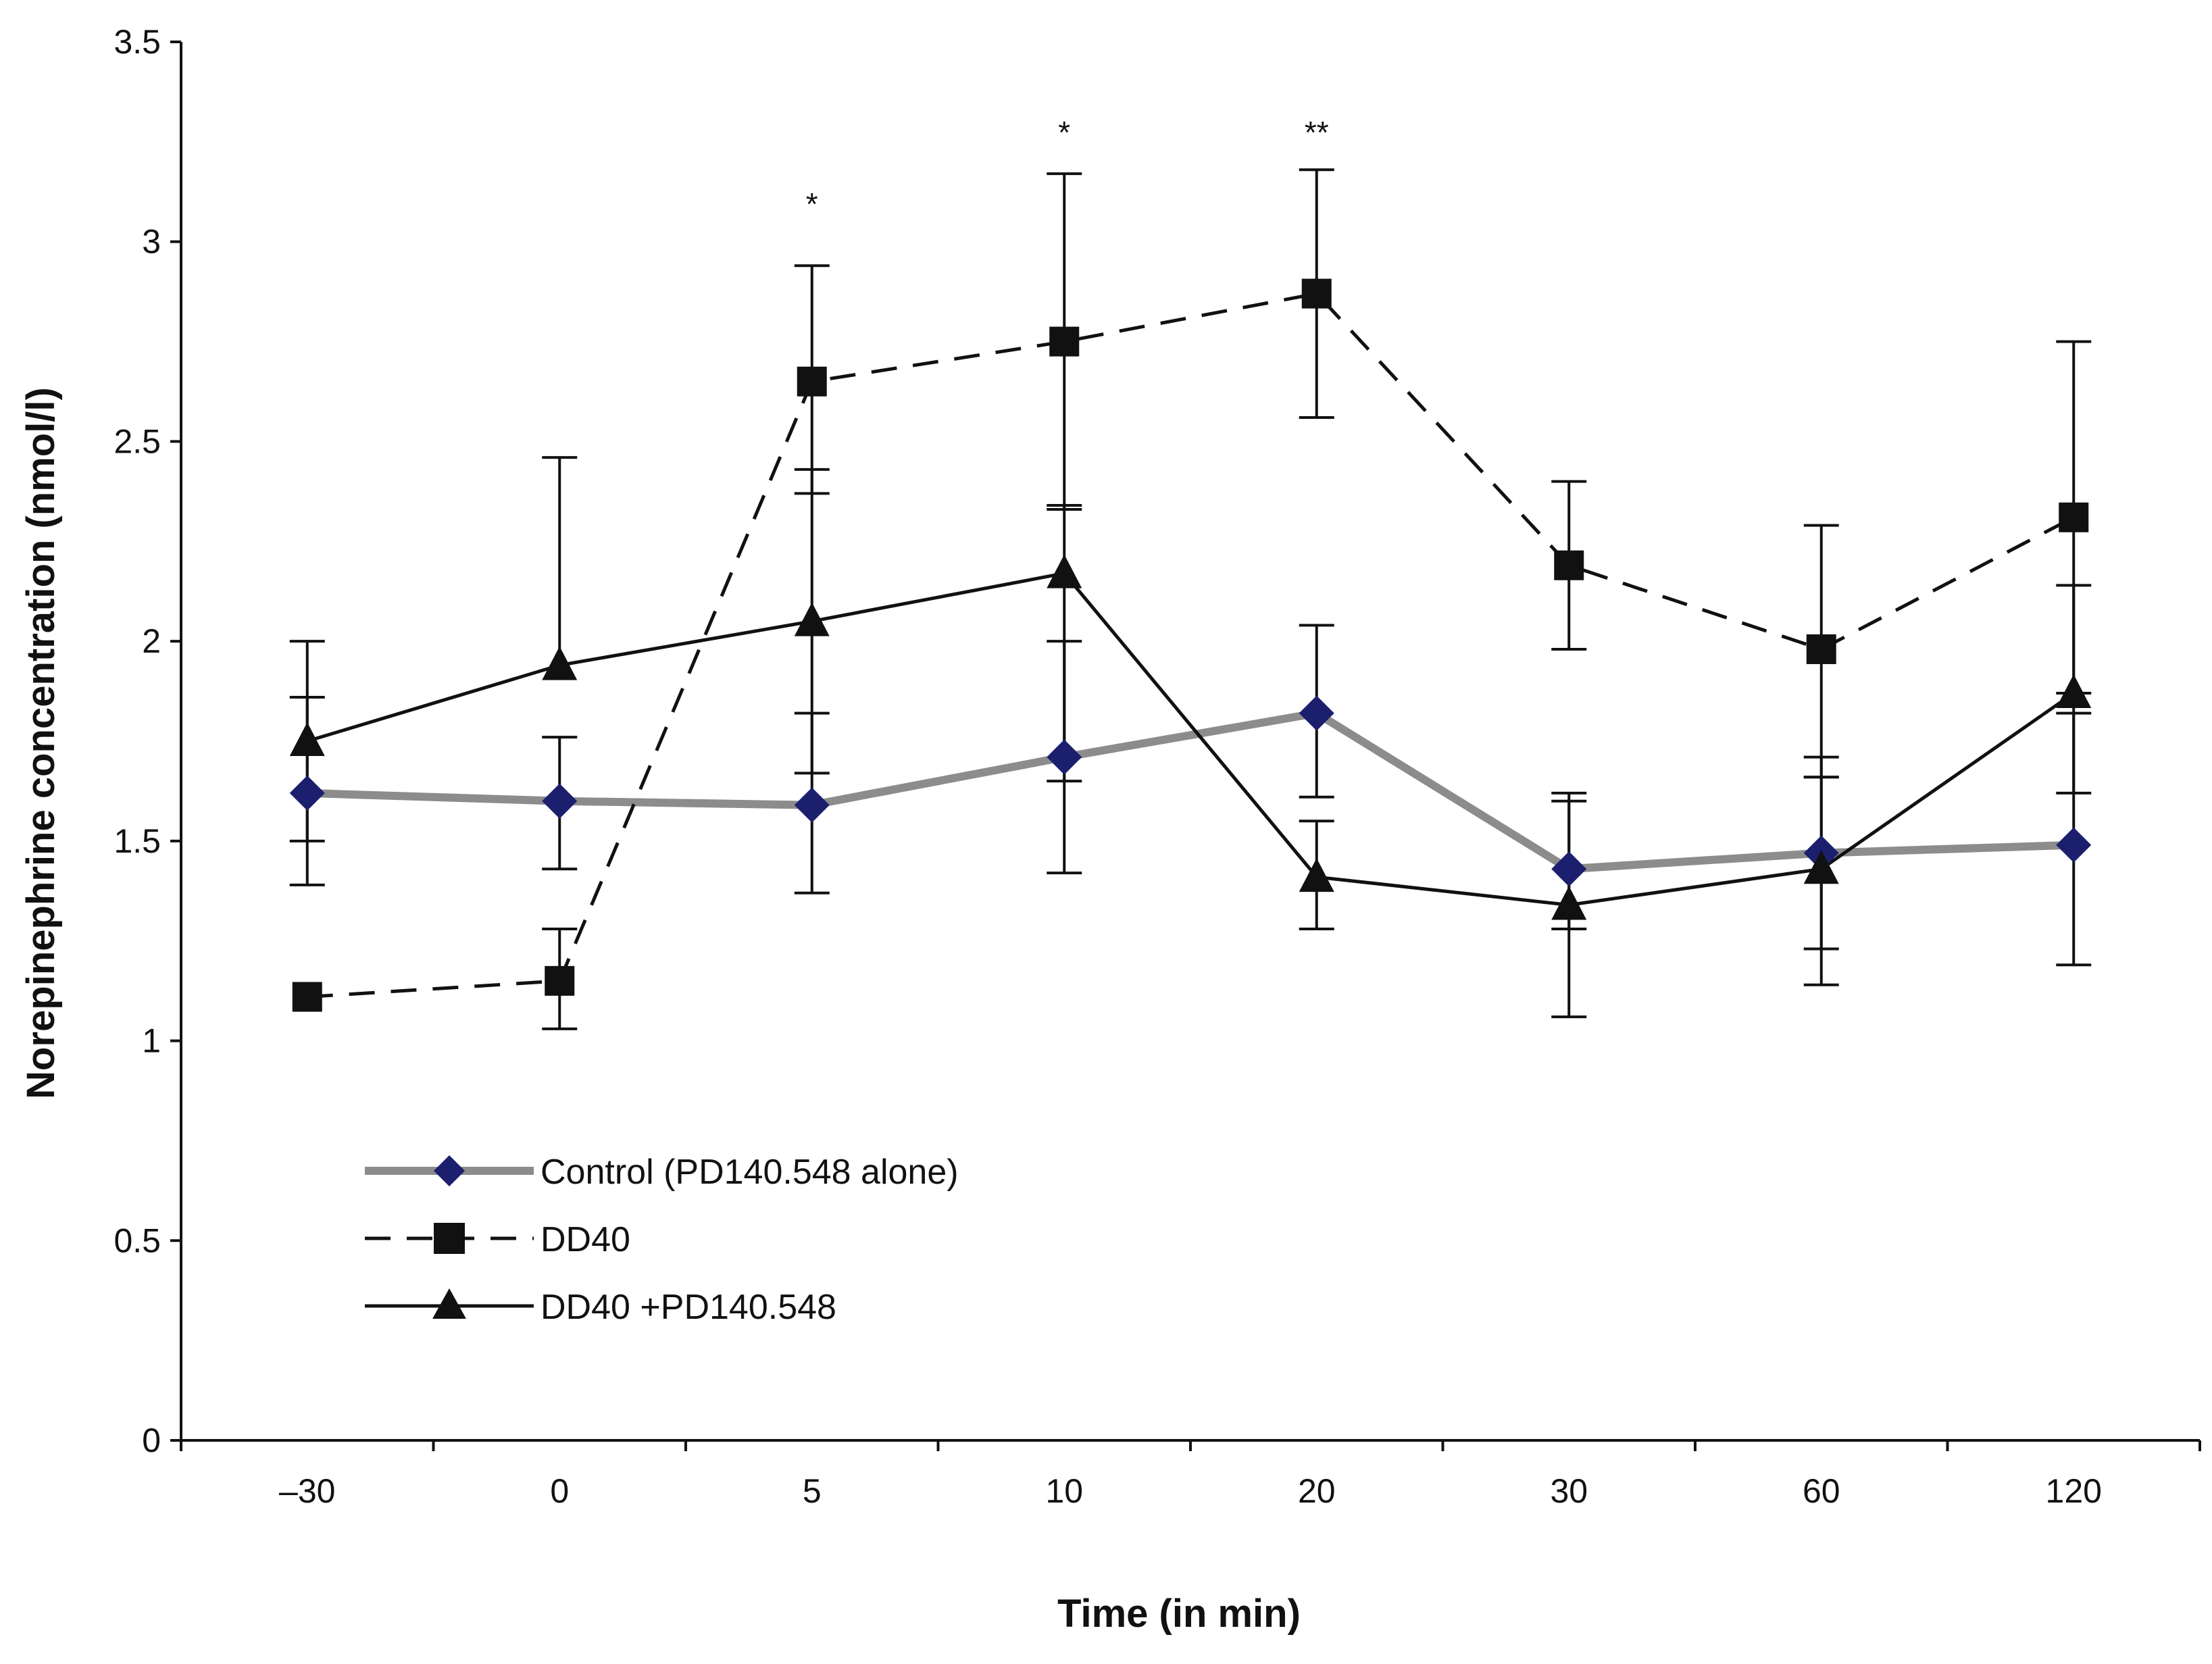  I want to click on x-tick-label: 5, so click(812, 1491).